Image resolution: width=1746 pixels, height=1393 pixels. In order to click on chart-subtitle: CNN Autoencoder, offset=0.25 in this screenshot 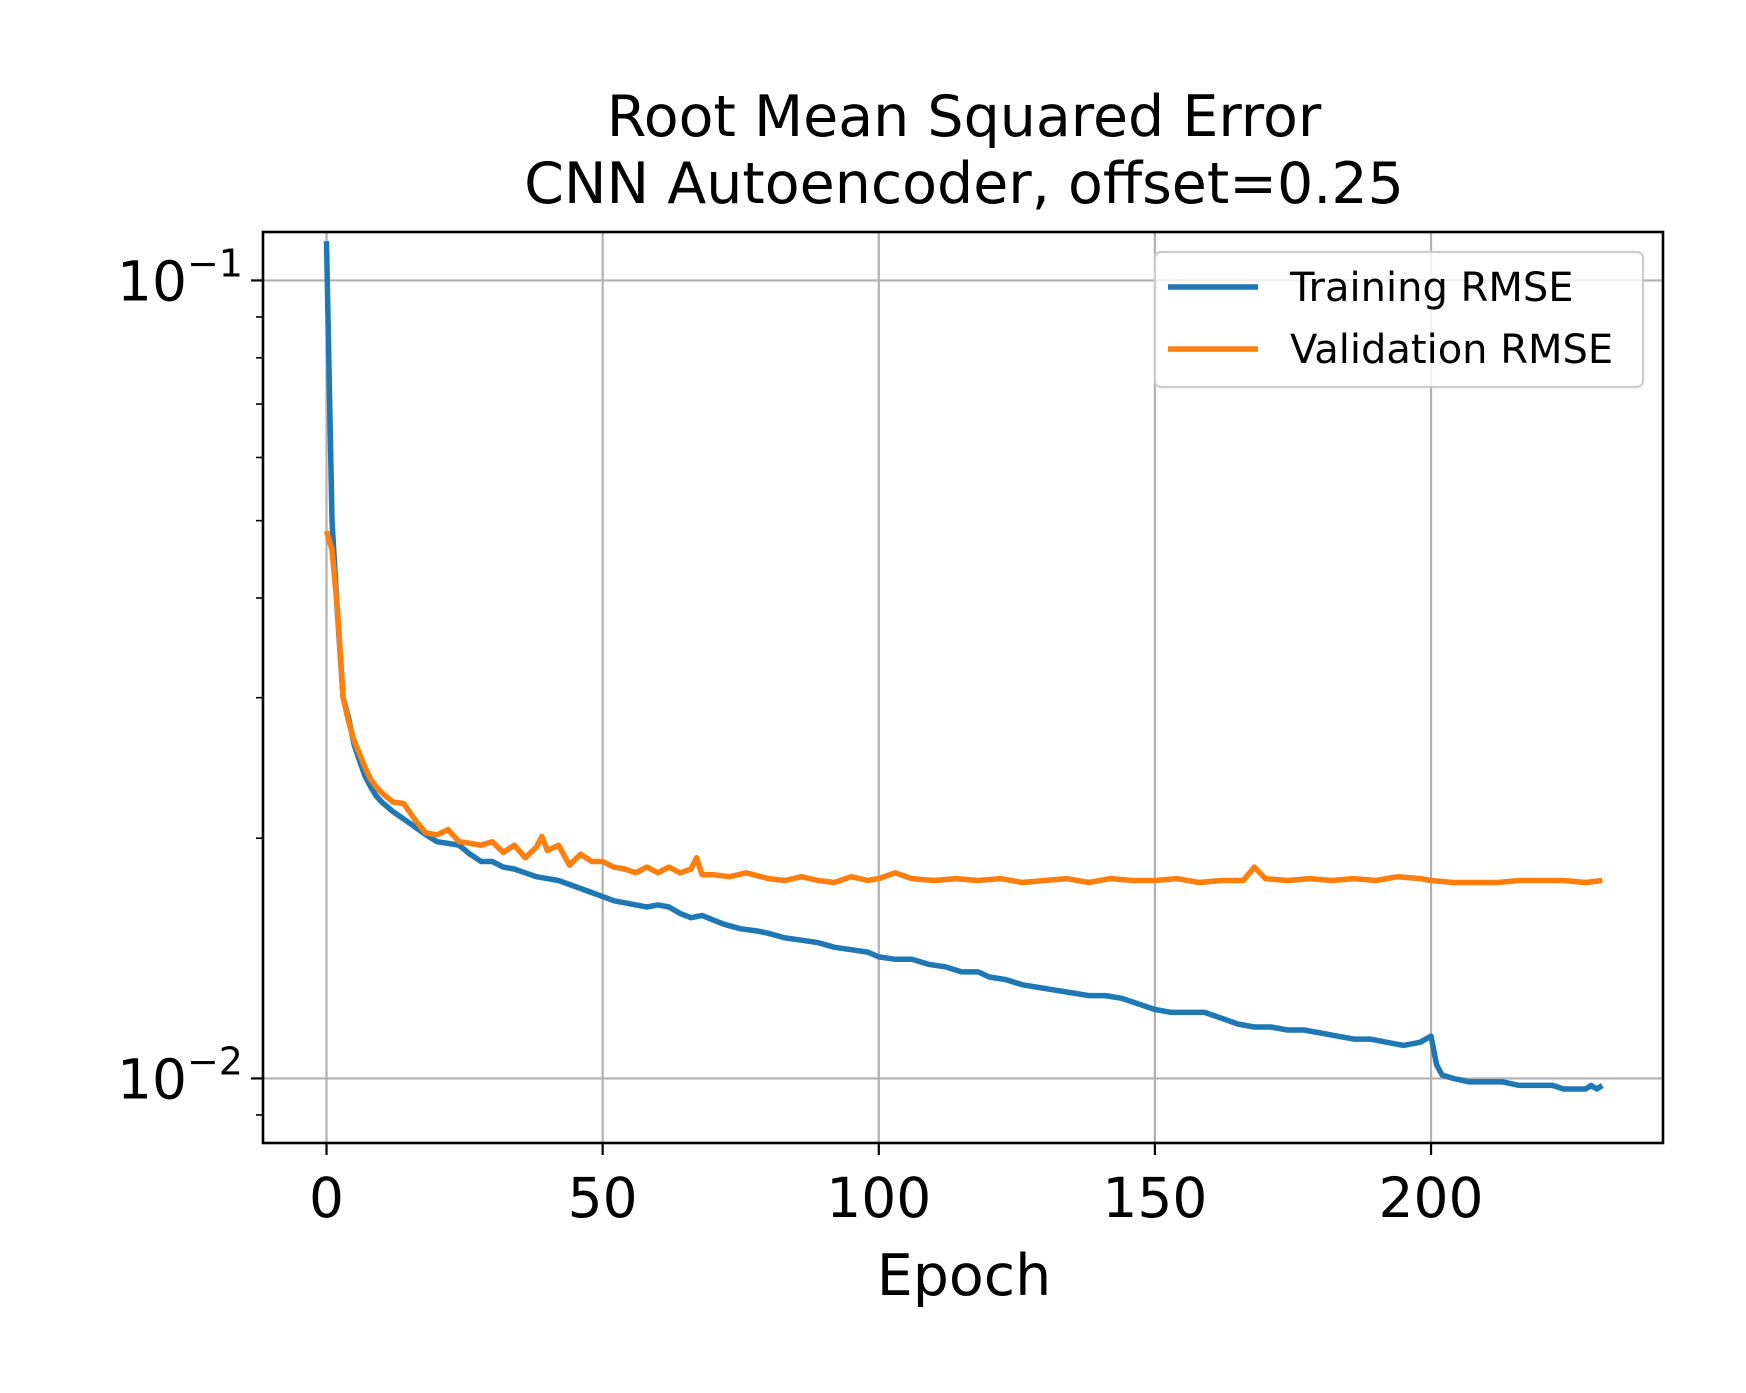, I will do `click(964, 184)`.